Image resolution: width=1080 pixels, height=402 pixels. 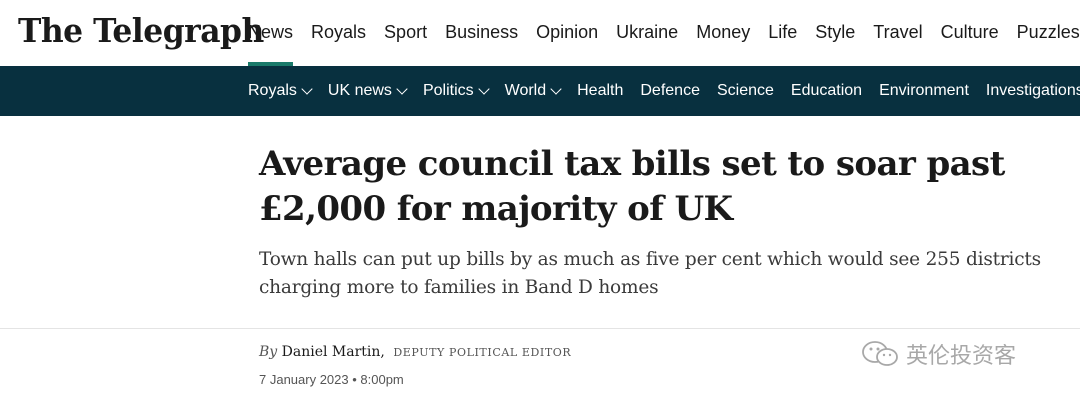 I want to click on section-nav-science: Science, so click(x=745, y=91).